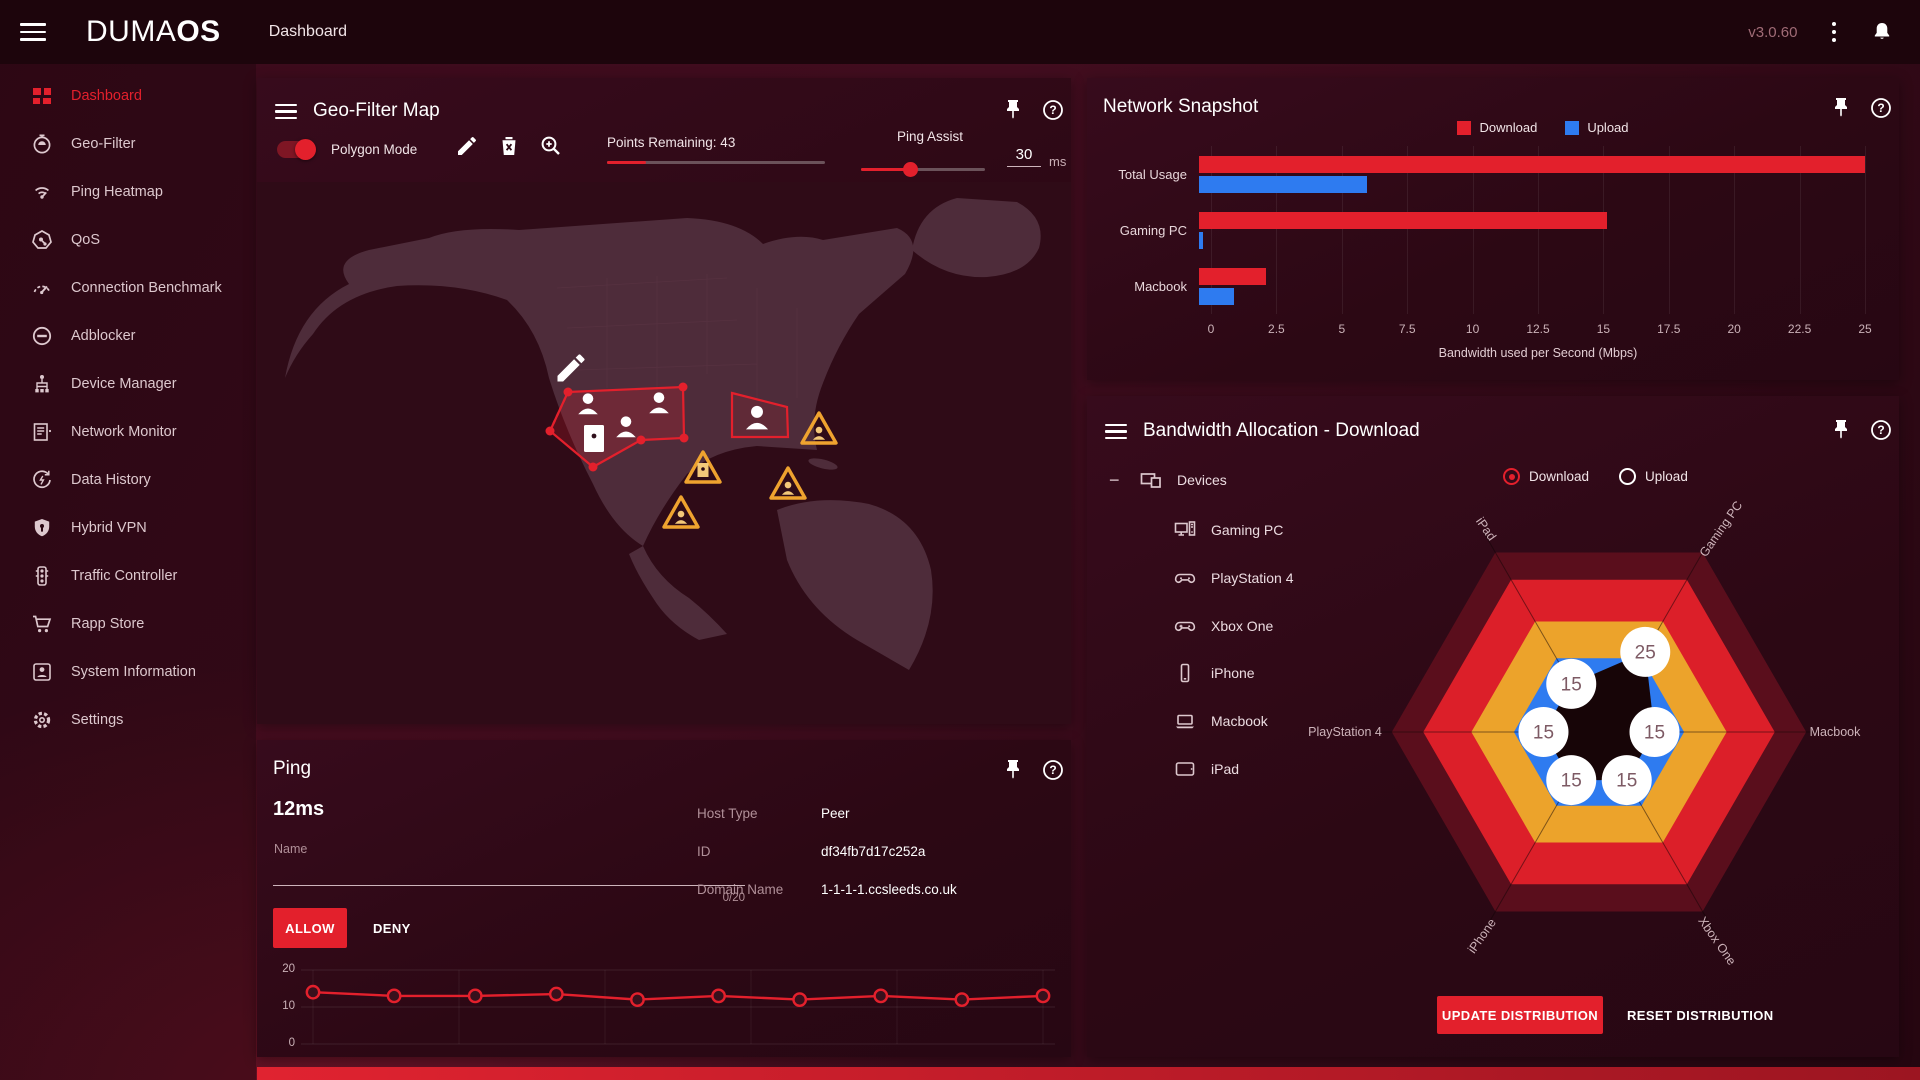 This screenshot has height=1080, width=1920. I want to click on sidebar-item-label: QoS, so click(86, 240).